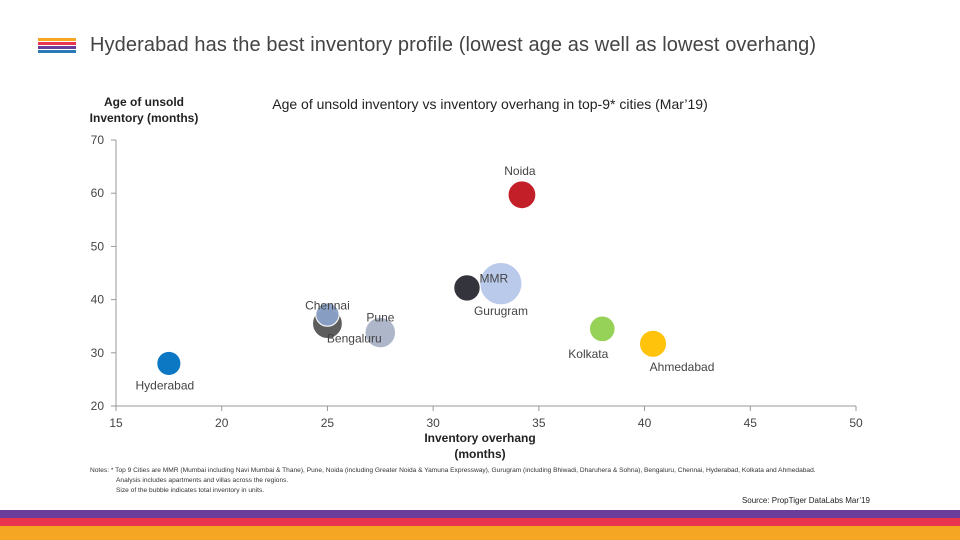  I want to click on x-tick-label: 20, so click(222, 423).